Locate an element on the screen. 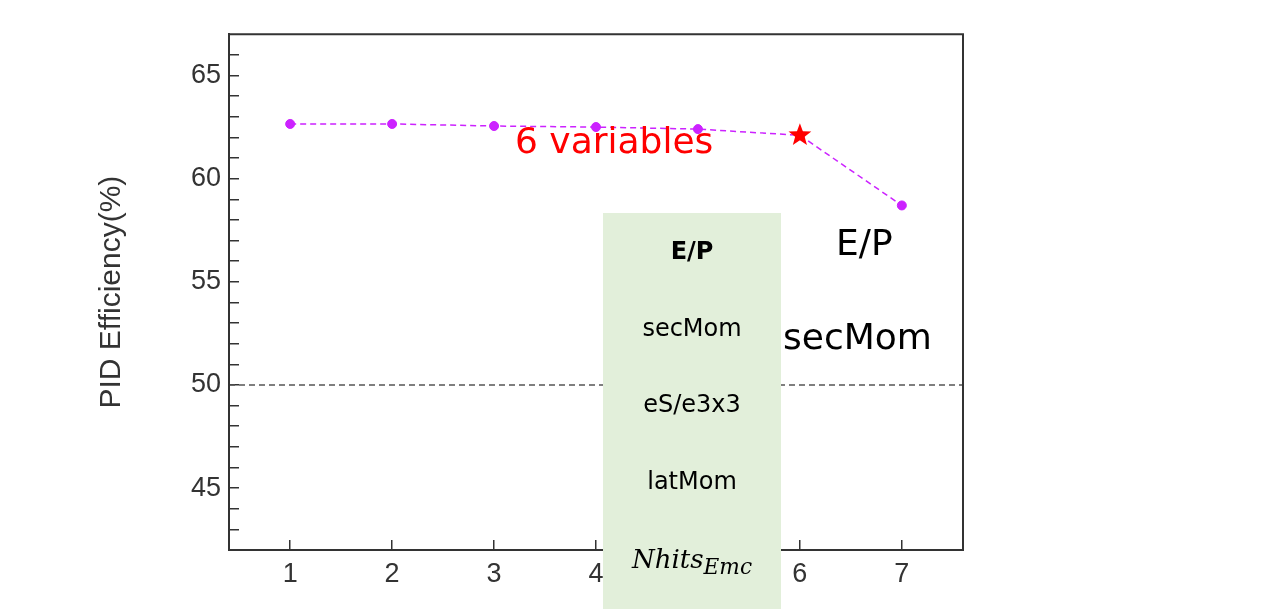  annotation: Nhits$_{Emc}$ is located at coordinates (692, 561).